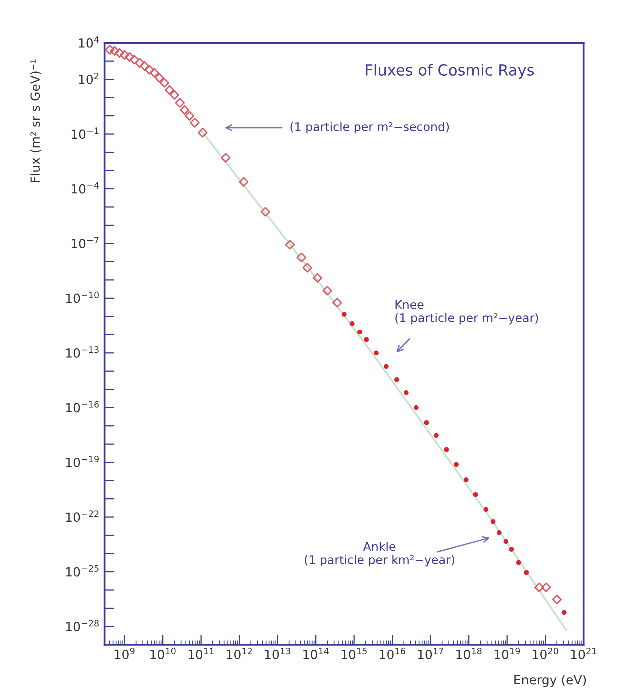  What do you see at coordinates (82, 571) in the screenshot?
I see `y-tick-label: 10$^{−25}$` at bounding box center [82, 571].